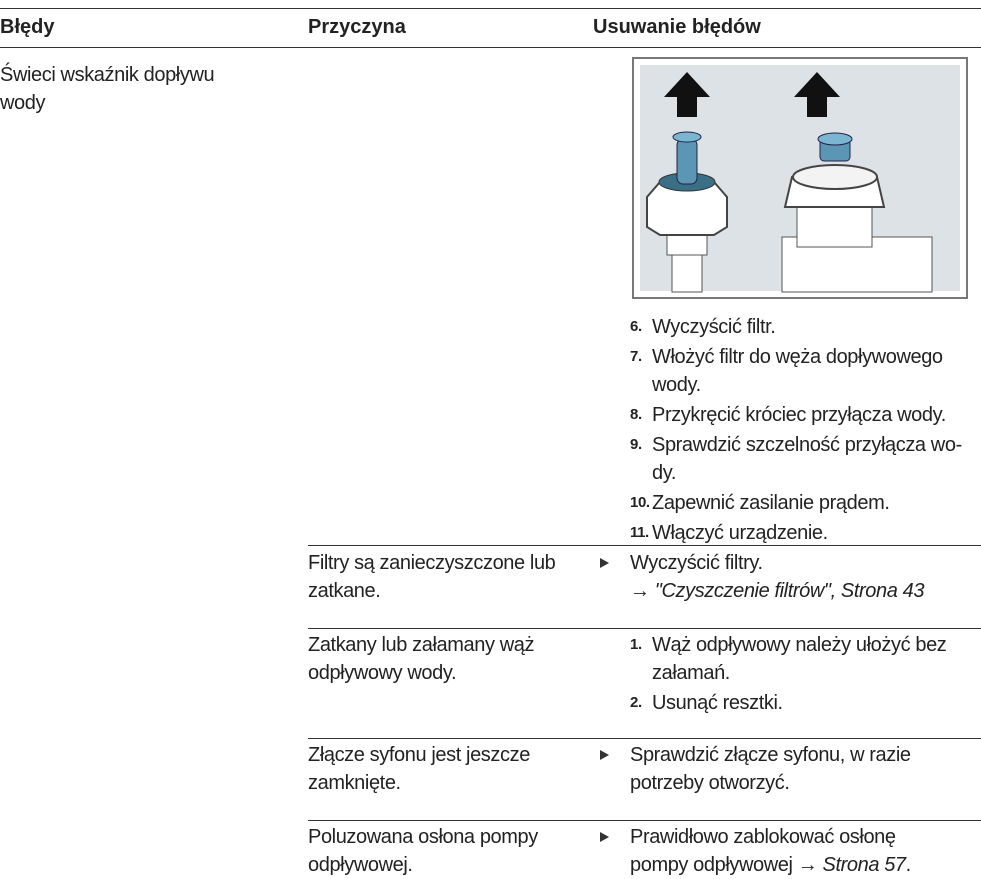 The height and width of the screenshot is (879, 981). What do you see at coordinates (421, 659) in the screenshot?
I see `cause: Zatkany lub załamany wąż odpływowy wody.` at bounding box center [421, 659].